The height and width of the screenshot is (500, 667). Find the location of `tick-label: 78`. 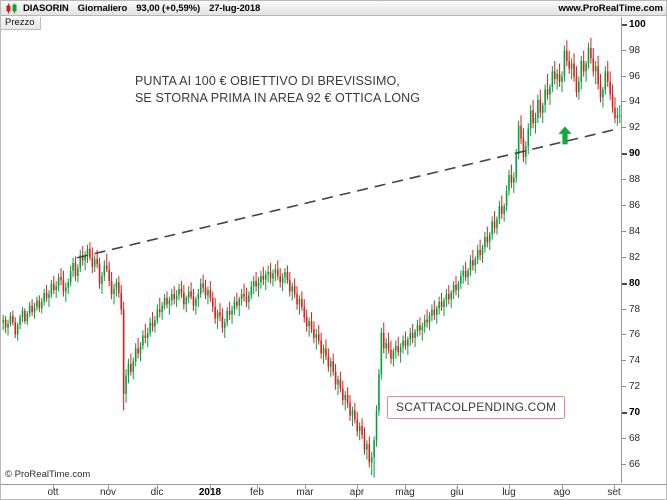

tick-label: 78 is located at coordinates (635, 309).